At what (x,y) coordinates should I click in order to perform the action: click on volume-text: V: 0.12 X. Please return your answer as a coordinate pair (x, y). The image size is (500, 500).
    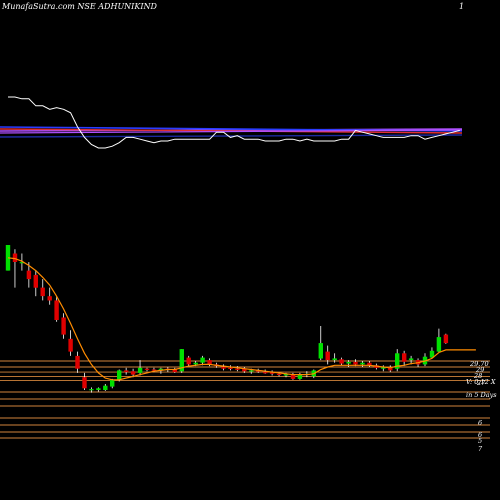
    Looking at the image, I should click on (481, 382).